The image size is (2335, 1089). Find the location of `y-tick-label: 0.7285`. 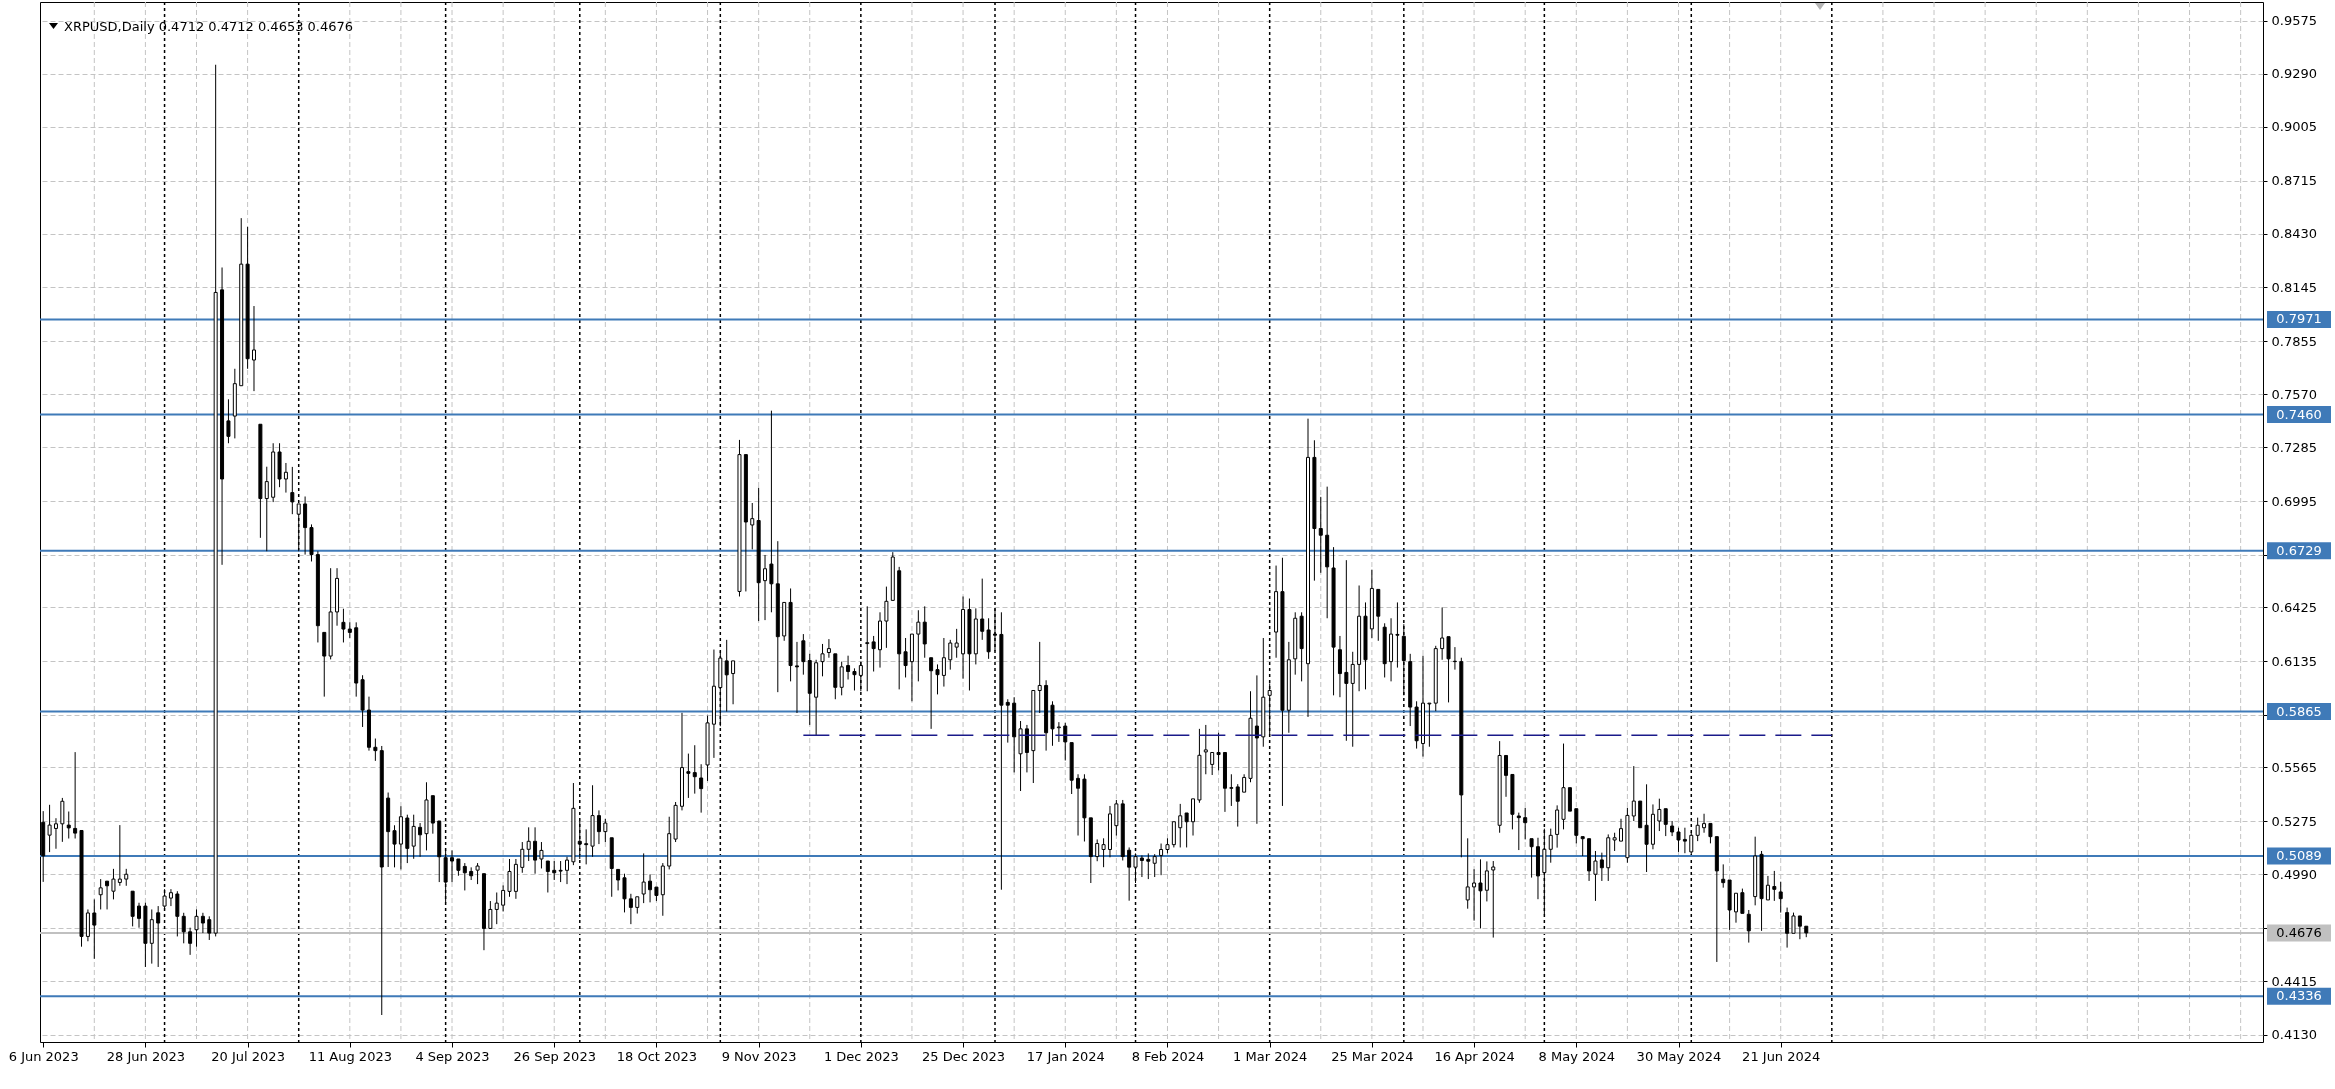

y-tick-label: 0.7285 is located at coordinates (2294, 447).